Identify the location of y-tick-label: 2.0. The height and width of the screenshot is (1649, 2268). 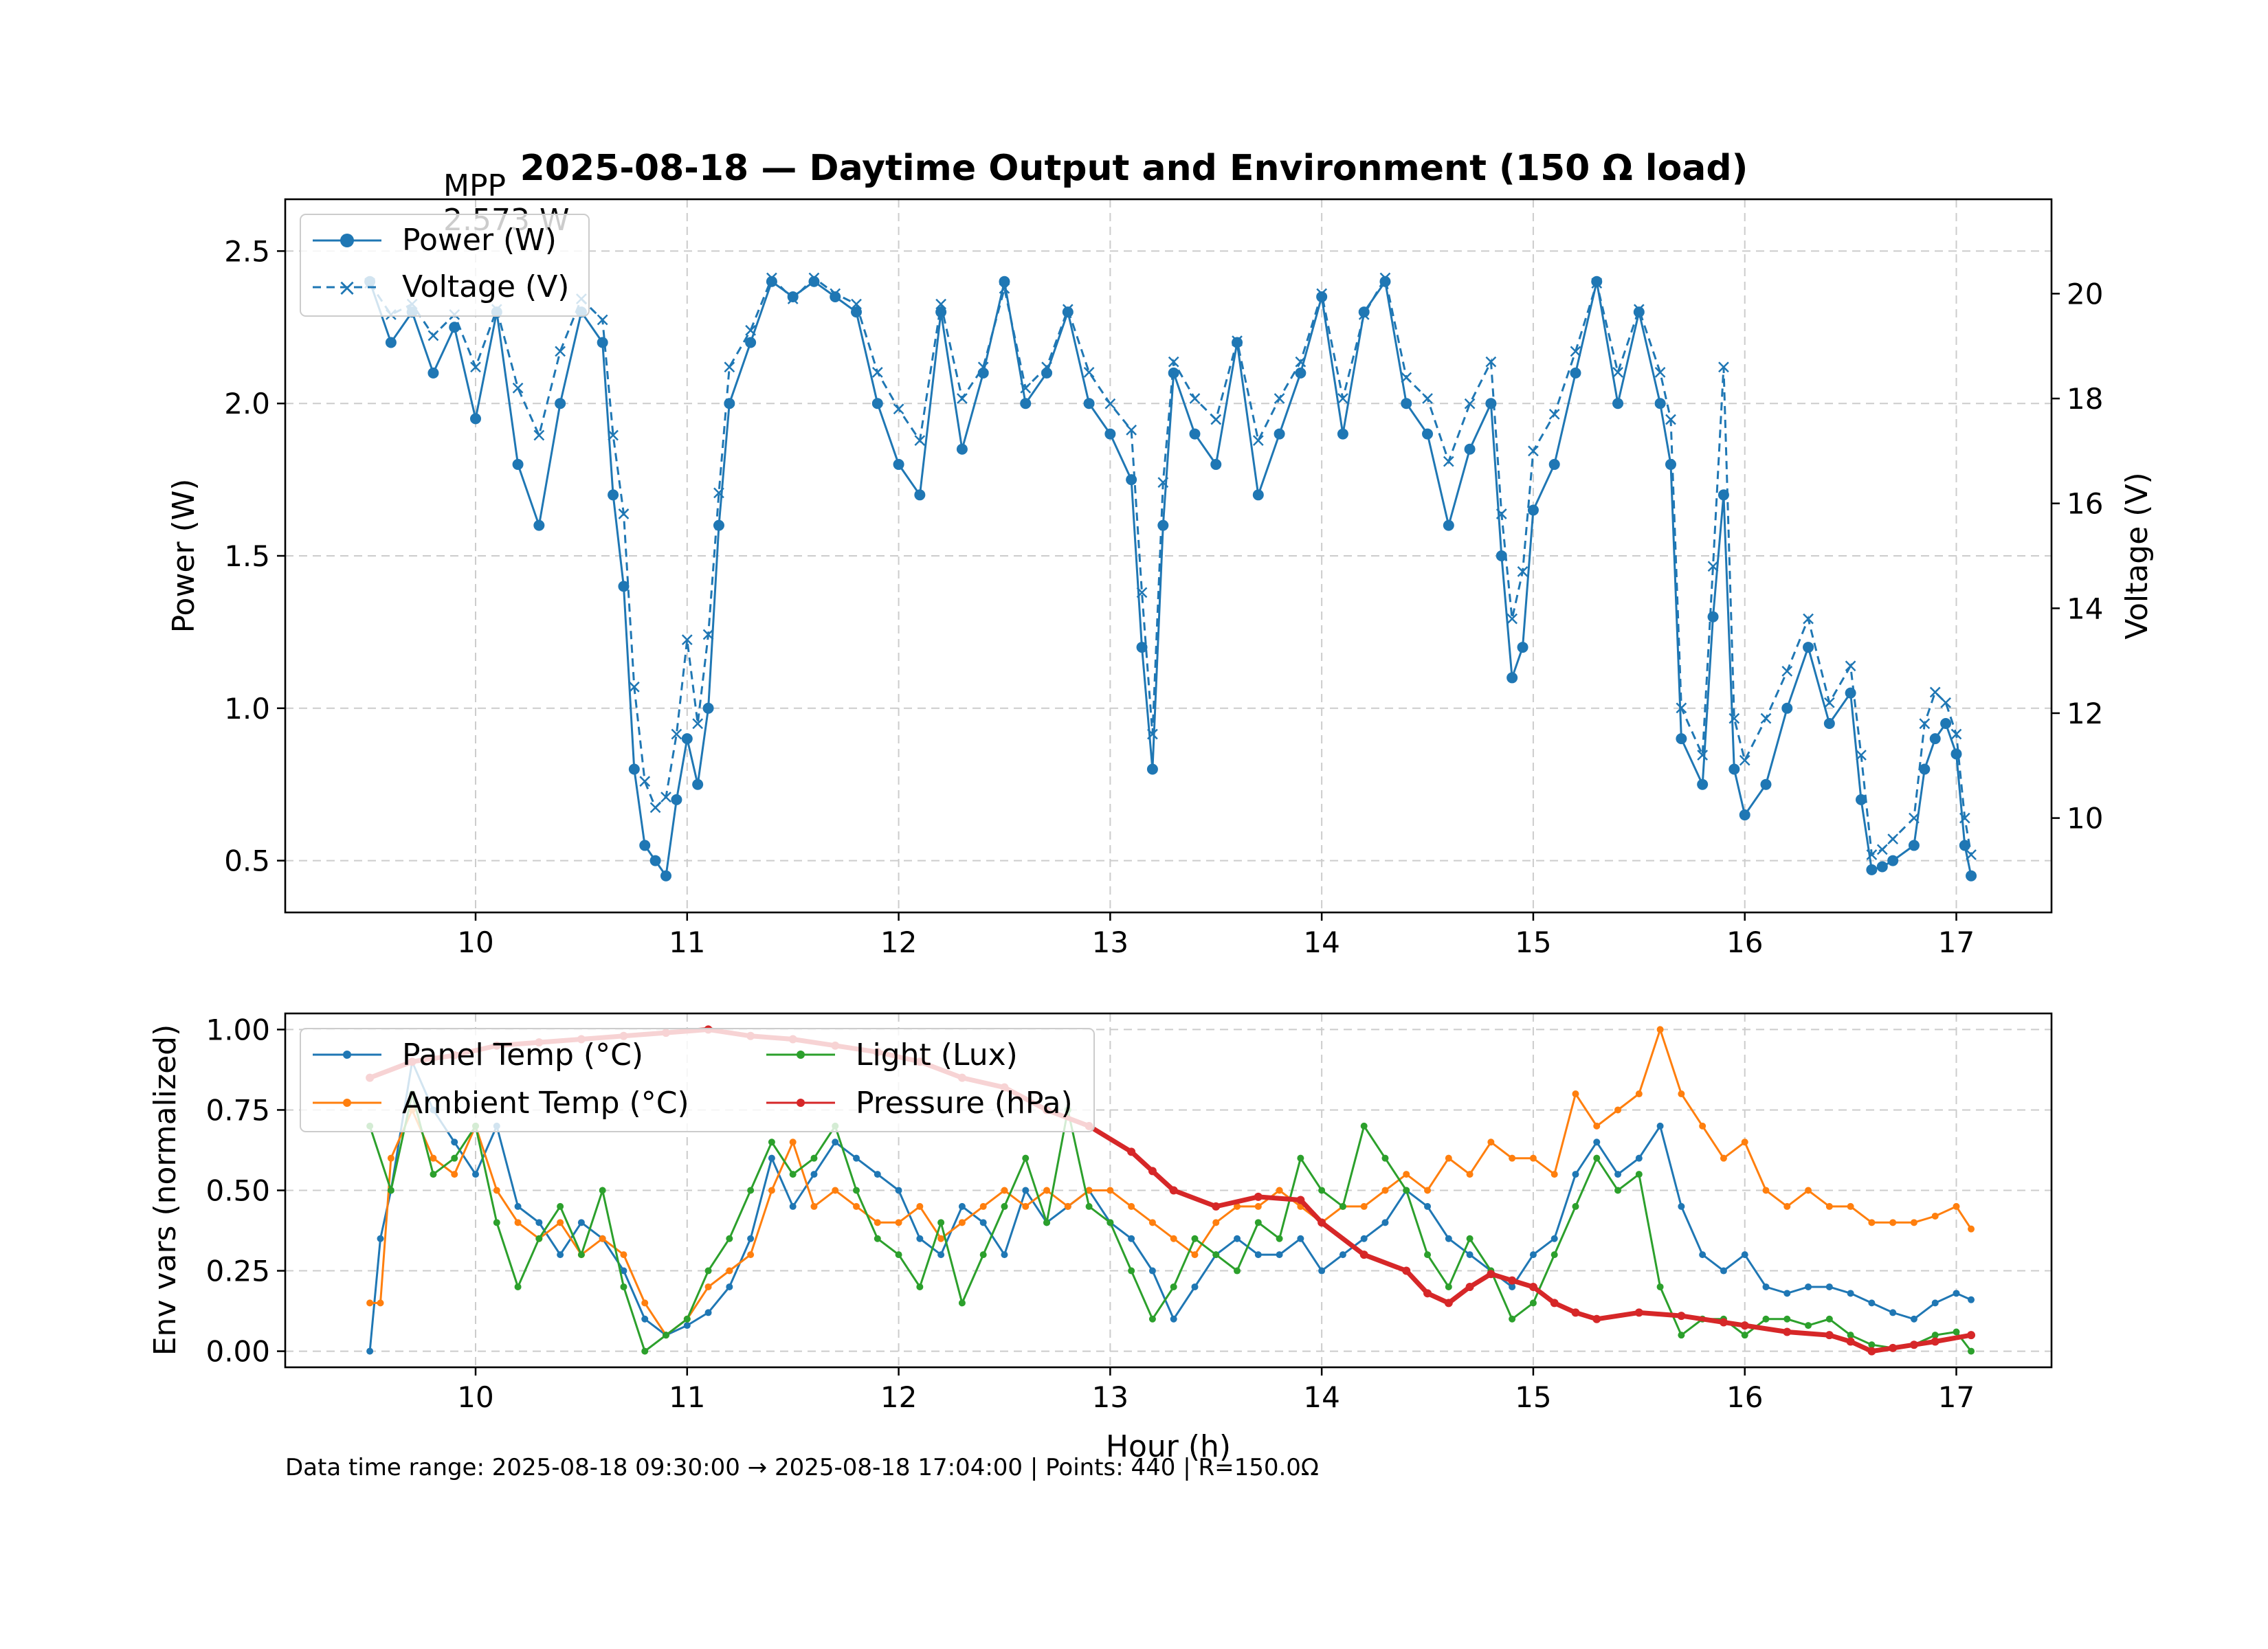
(247, 404).